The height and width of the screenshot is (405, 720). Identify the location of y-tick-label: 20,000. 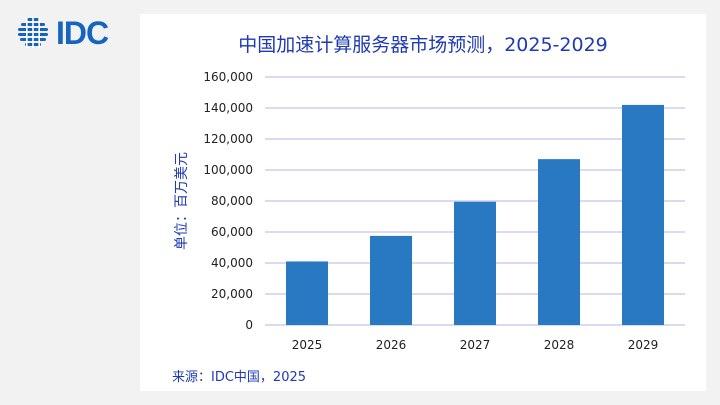
(232, 294).